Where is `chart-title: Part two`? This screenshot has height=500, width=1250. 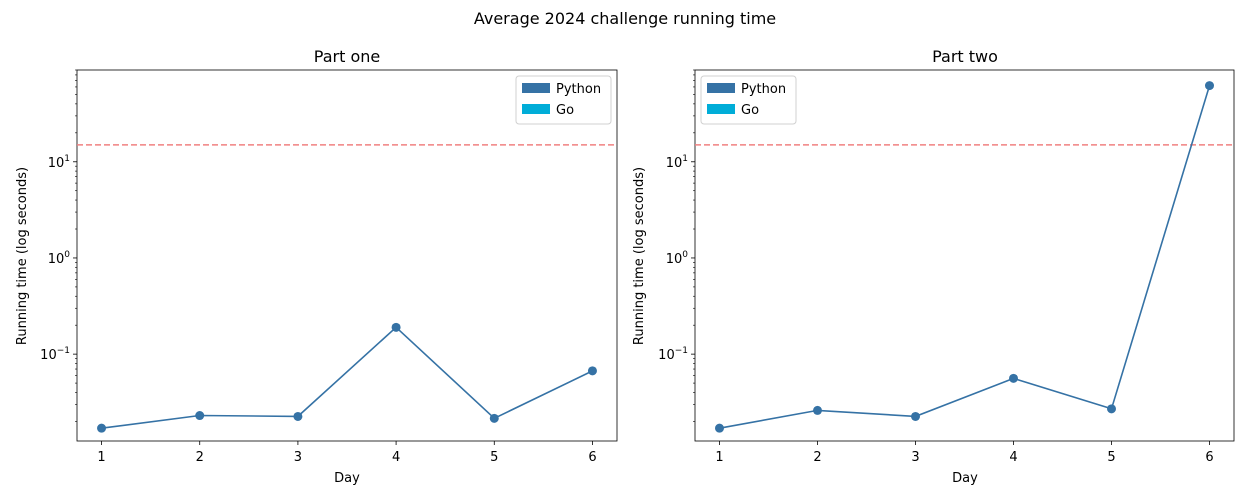 chart-title: Part two is located at coordinates (965, 56).